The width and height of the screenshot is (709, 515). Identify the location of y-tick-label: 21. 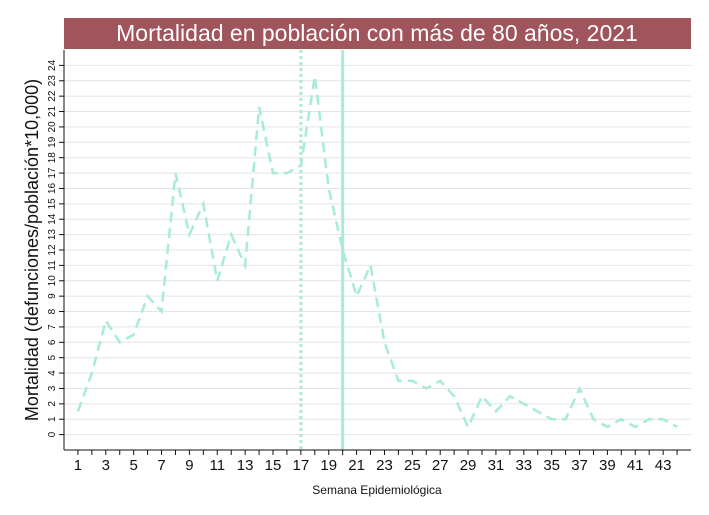
(52, 112).